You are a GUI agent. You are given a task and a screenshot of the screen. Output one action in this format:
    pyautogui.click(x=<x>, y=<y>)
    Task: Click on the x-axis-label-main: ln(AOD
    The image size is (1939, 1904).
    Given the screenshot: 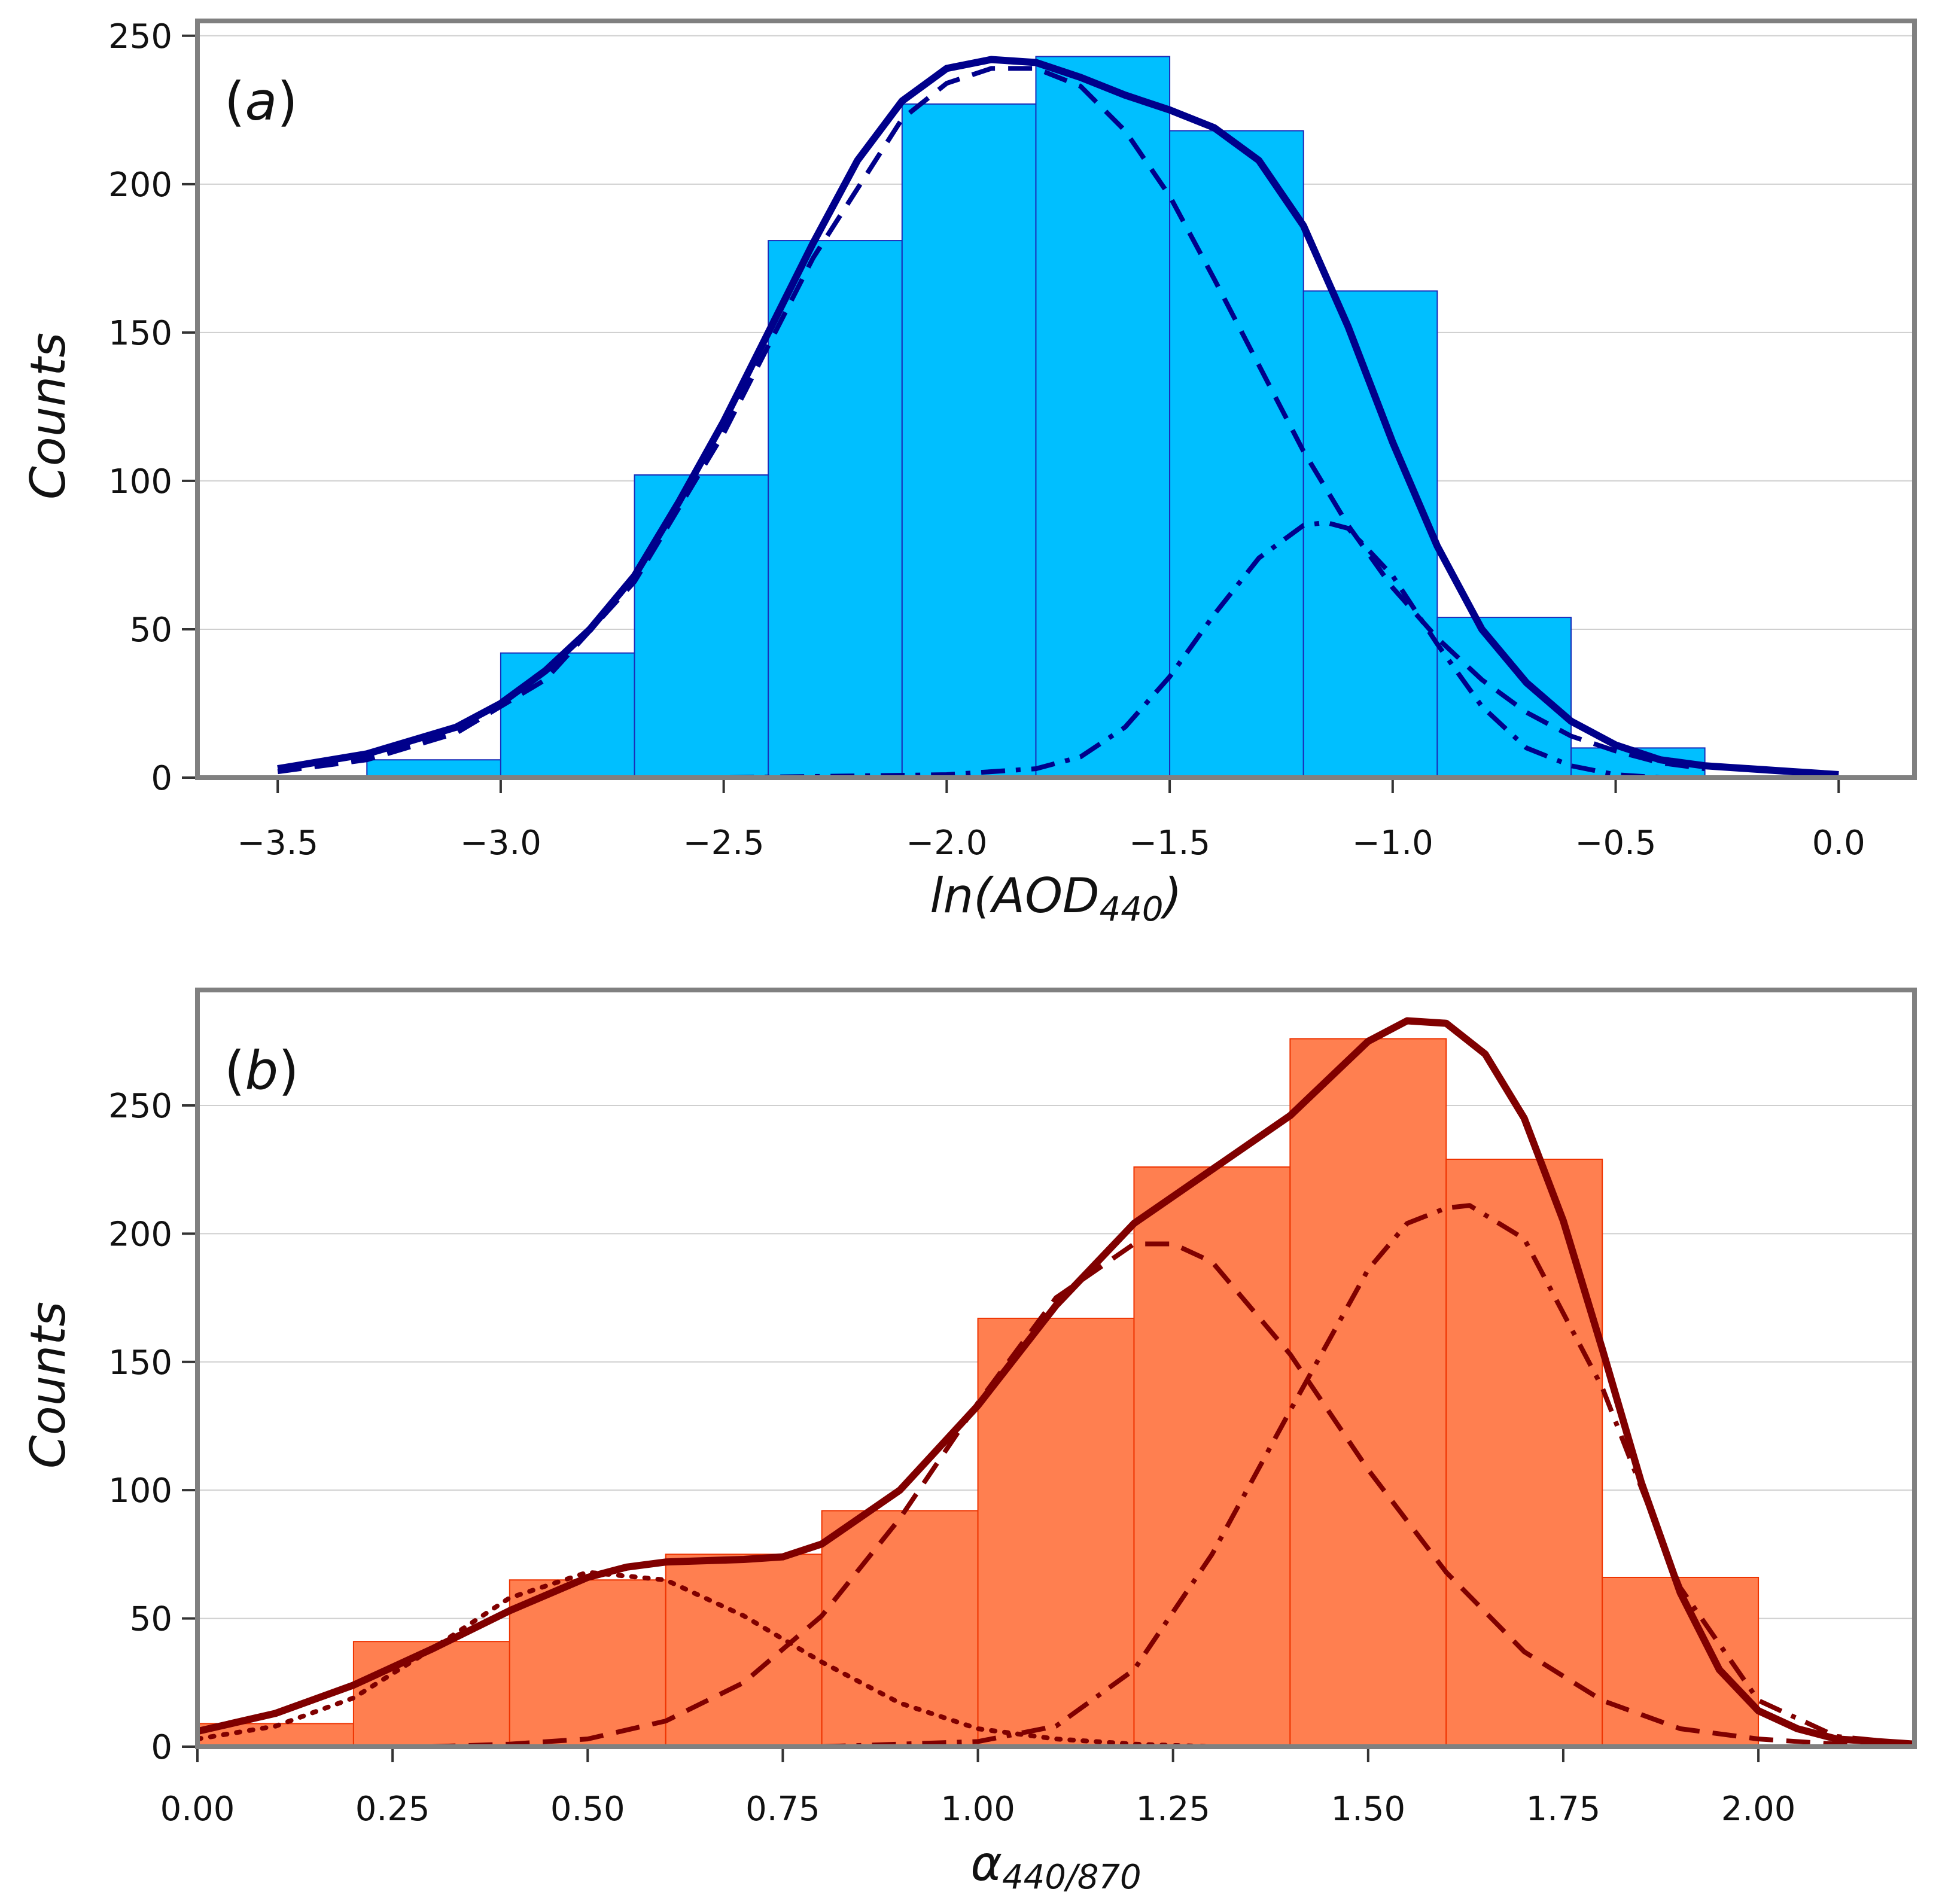 What is the action you would take?
    pyautogui.click(x=1014, y=896)
    